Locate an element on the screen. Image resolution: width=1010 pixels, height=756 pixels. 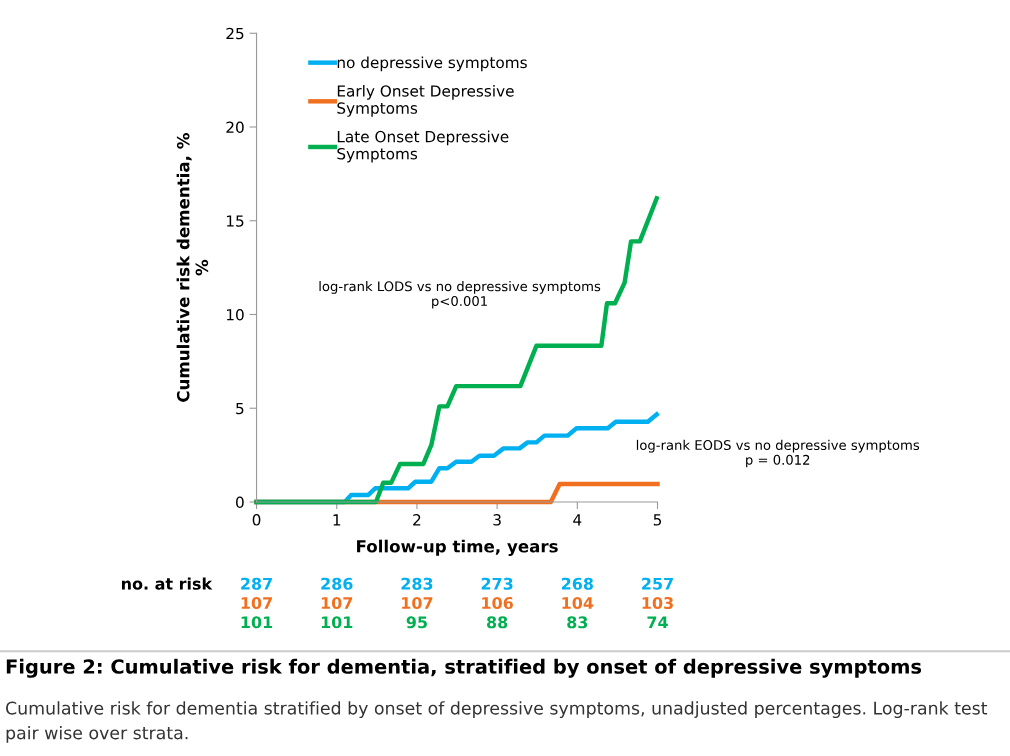
text: 83 is located at coordinates (577, 622).